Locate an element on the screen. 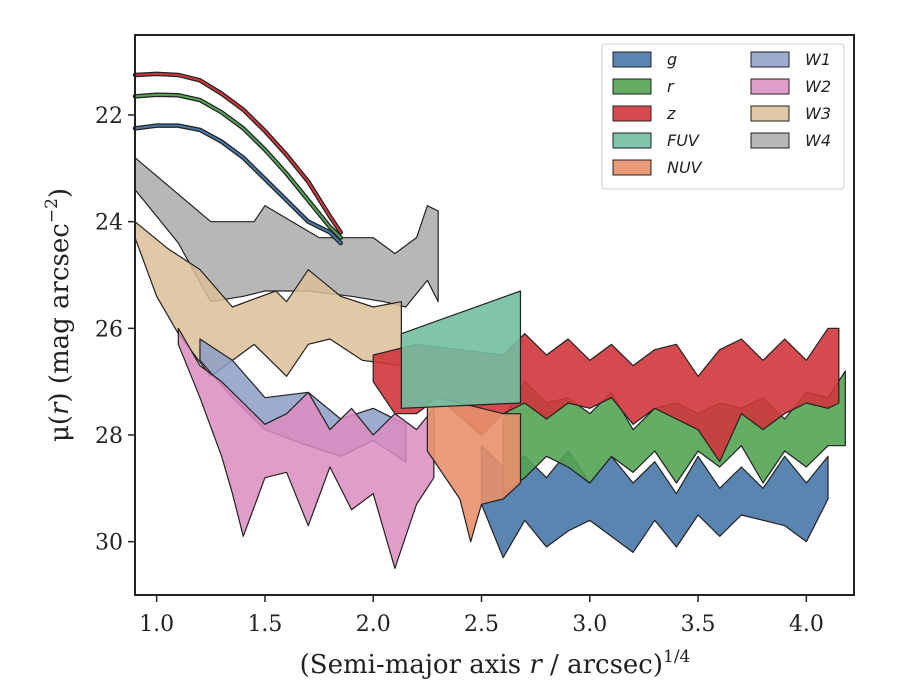  legend-swatch-fuv is located at coordinates (632, 140).